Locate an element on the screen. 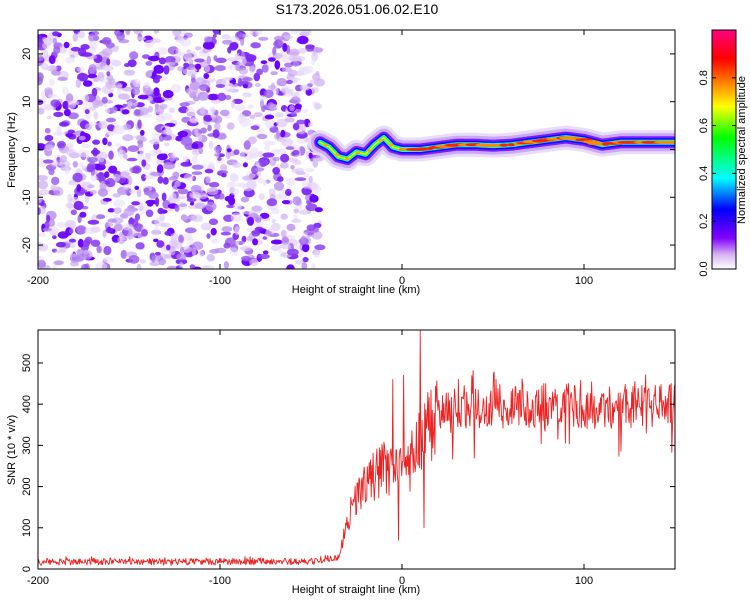 The height and width of the screenshot is (600, 750). figure-title: S173.2026.051.06.02.E10 is located at coordinates (357, 9).